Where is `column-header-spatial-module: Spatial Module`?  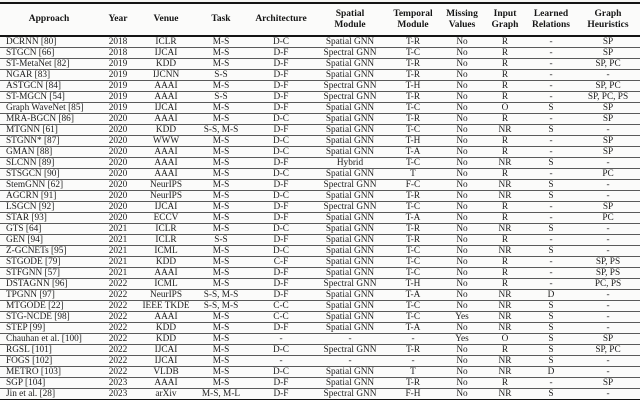 column-header-spatial-module: Spatial Module is located at coordinates (350, 20).